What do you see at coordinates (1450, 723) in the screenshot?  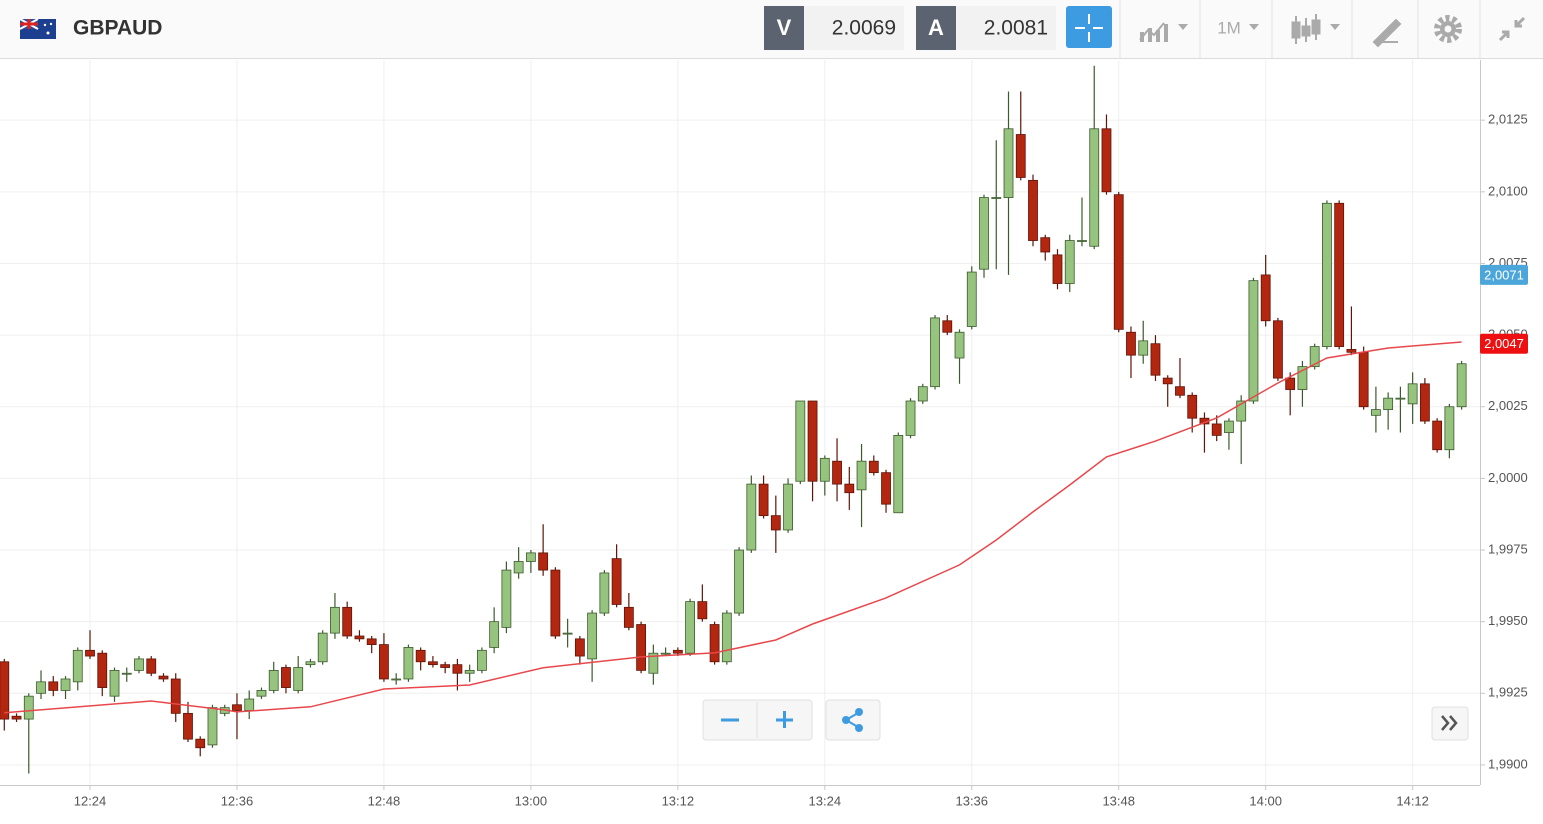 I see `scroll-end-button` at bounding box center [1450, 723].